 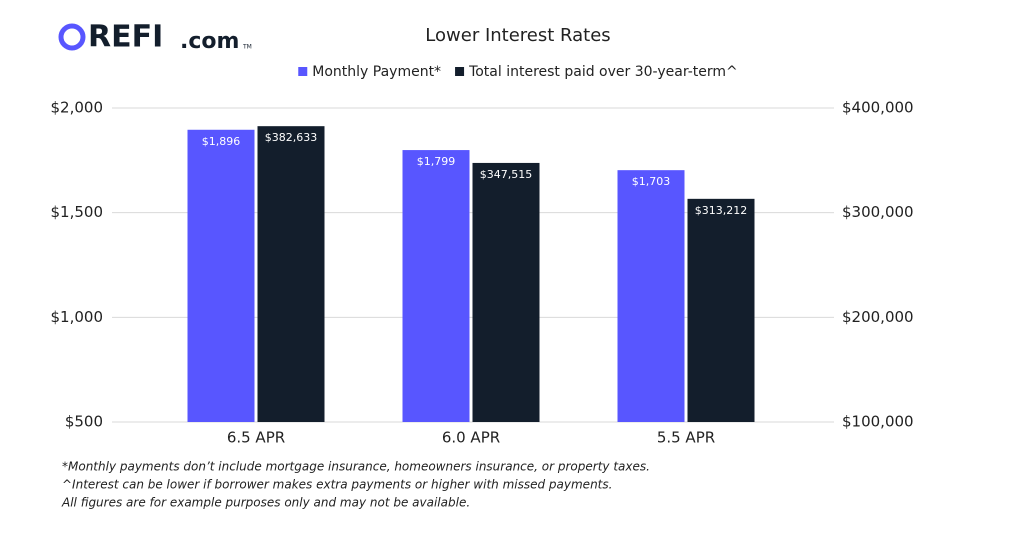 What do you see at coordinates (603, 72) in the screenshot?
I see `legend-label: Total interest paid over 30-year-term^` at bounding box center [603, 72].